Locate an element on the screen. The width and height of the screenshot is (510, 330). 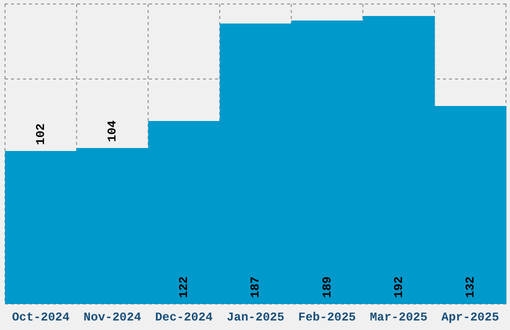
data-label: 187 is located at coordinates (255, 287).